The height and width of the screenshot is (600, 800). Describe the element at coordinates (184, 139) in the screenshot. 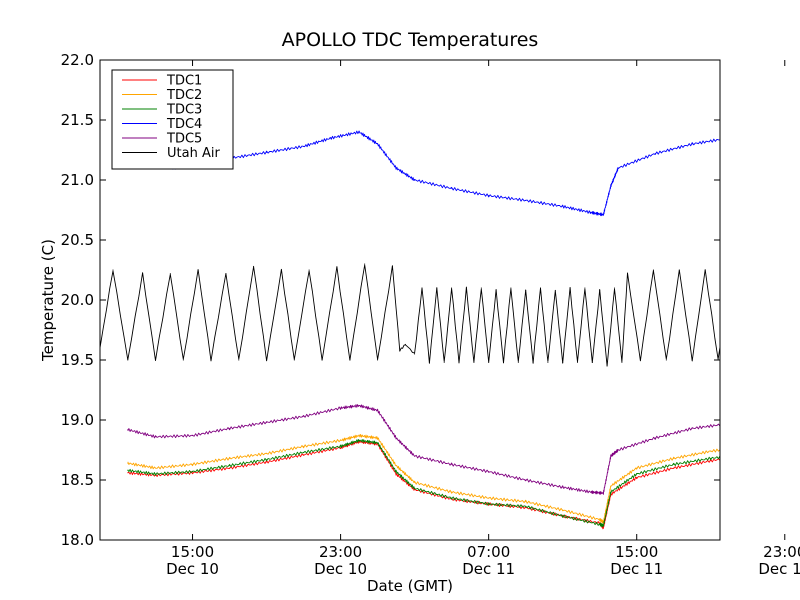

I see `legend-label-tdc5: TDC5` at that location.